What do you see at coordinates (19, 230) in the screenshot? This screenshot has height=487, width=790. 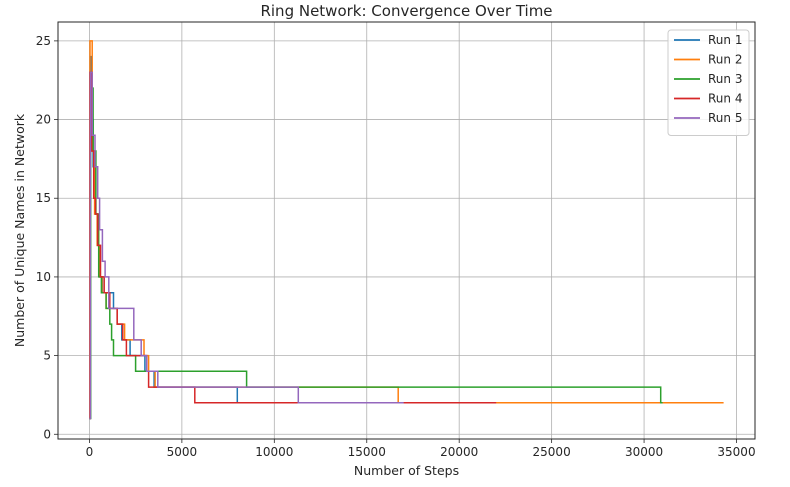 I see `y-axis-label: Number of Unique Names in Network` at bounding box center [19, 230].